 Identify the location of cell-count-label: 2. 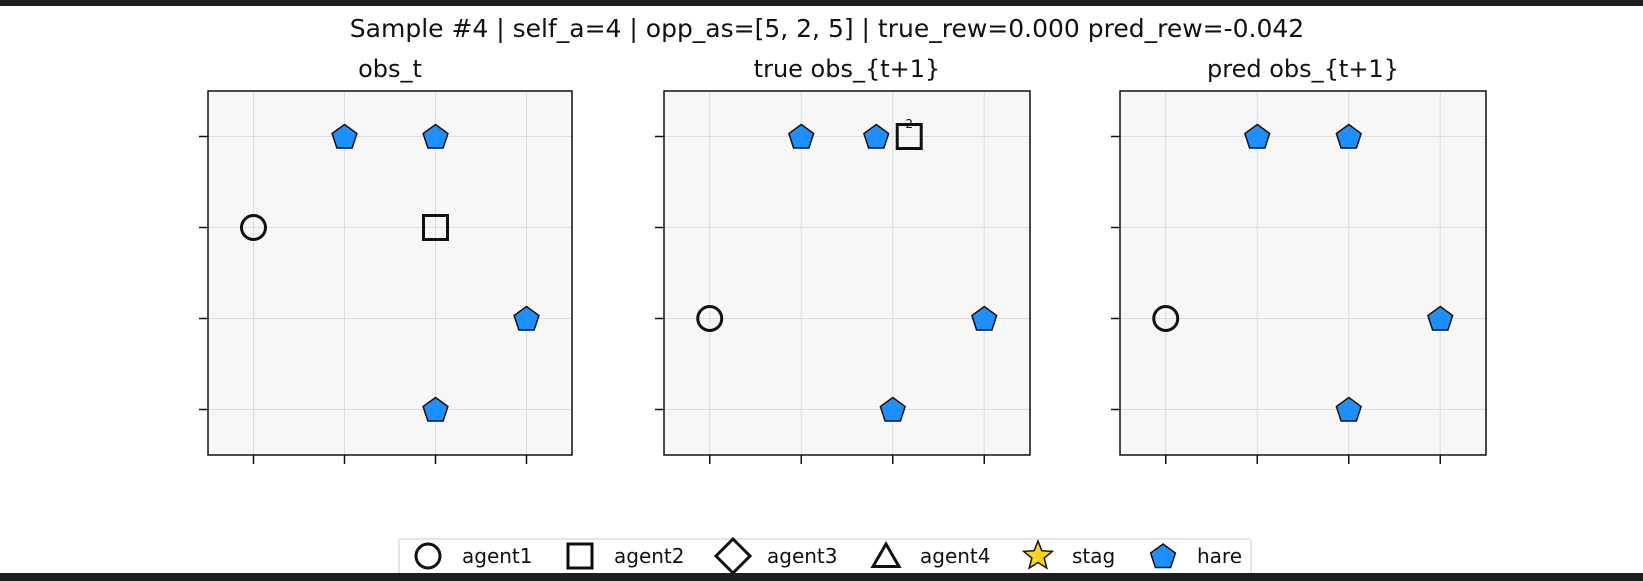
(909, 124).